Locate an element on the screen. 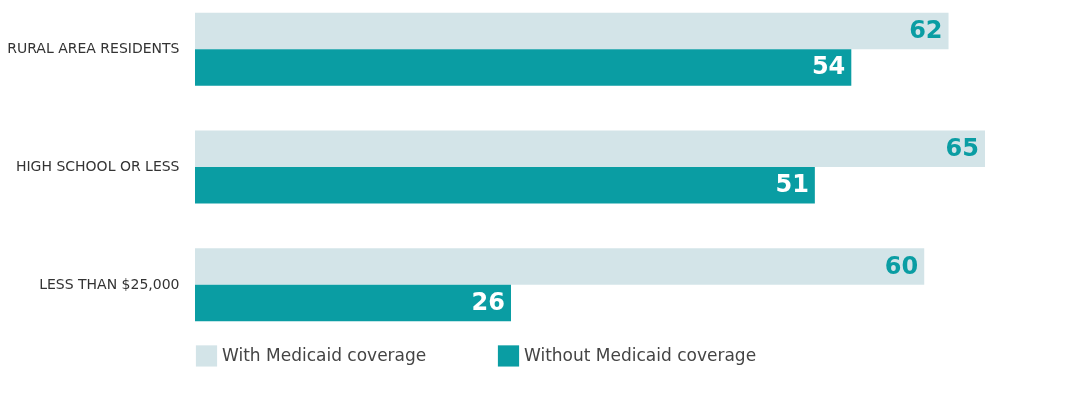  y-tick-label: LESS THAN $25,000 is located at coordinates (109, 283).